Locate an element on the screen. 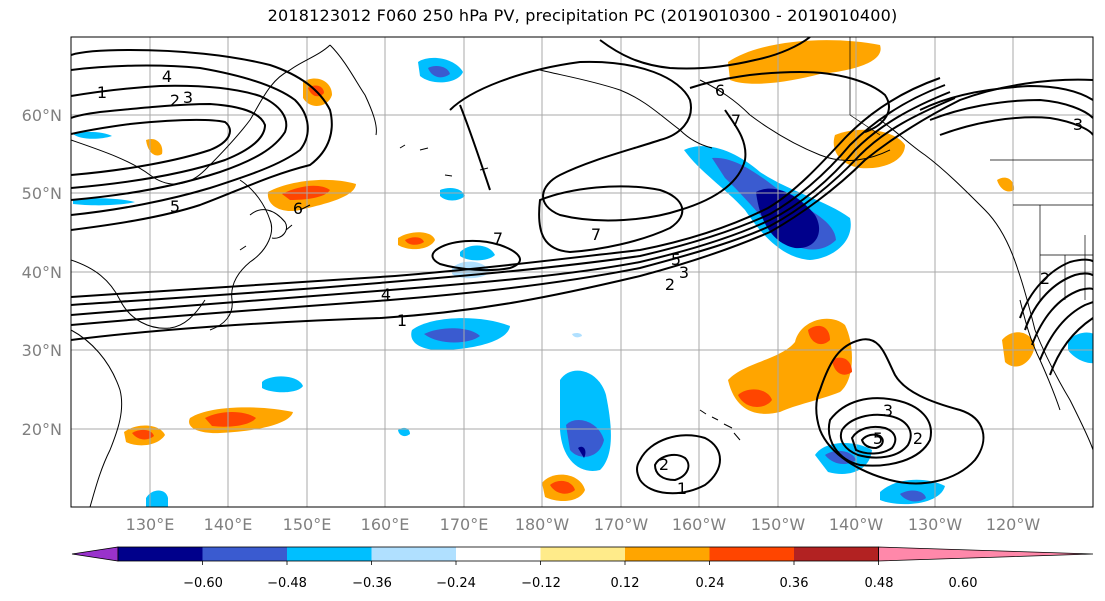  lat-label: 50°N is located at coordinates (42, 193).